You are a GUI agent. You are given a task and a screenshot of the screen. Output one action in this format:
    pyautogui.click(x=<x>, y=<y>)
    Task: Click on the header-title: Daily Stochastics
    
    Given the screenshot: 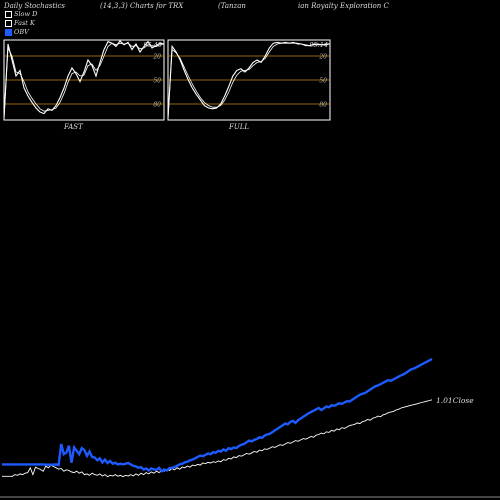 What is the action you would take?
    pyautogui.click(x=35, y=6)
    